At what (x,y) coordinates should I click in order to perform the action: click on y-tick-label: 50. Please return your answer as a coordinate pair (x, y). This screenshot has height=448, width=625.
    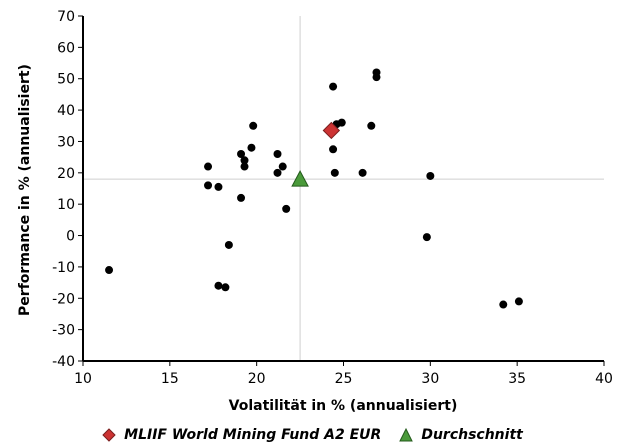
    Looking at the image, I should click on (66, 80).